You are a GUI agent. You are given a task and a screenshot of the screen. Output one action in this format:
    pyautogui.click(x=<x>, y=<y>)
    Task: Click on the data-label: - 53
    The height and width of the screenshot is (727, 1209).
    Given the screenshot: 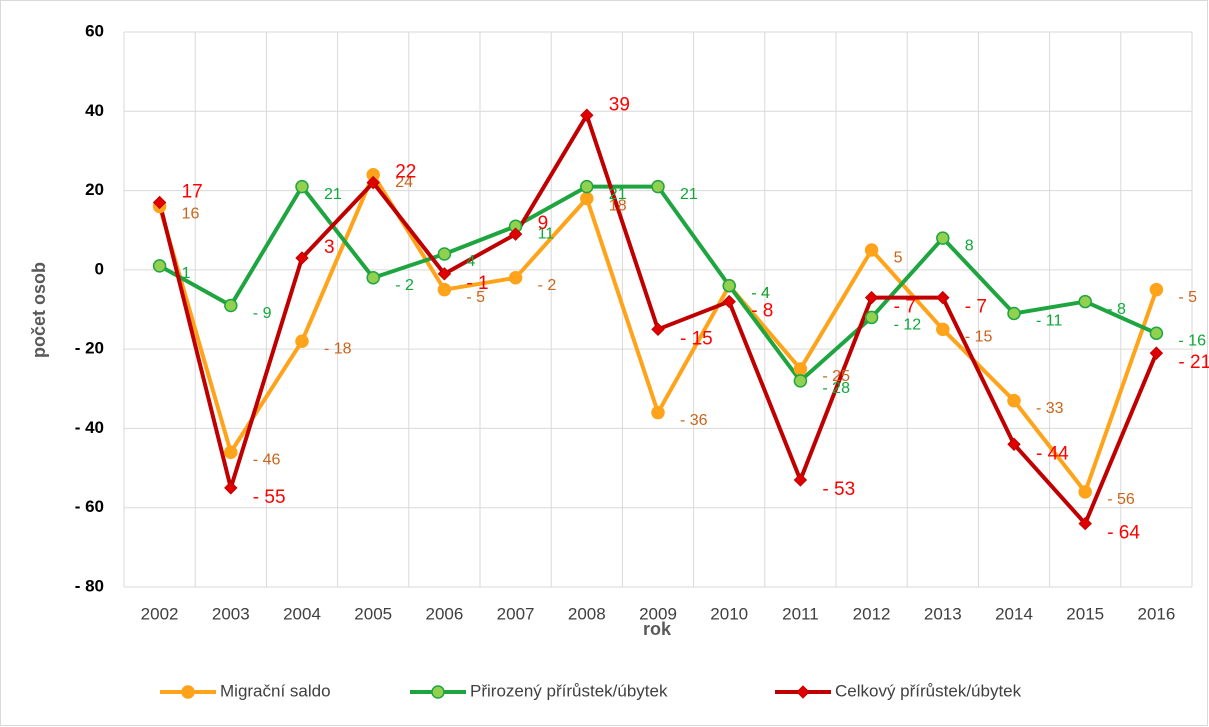 What is the action you would take?
    pyautogui.click(x=838, y=489)
    